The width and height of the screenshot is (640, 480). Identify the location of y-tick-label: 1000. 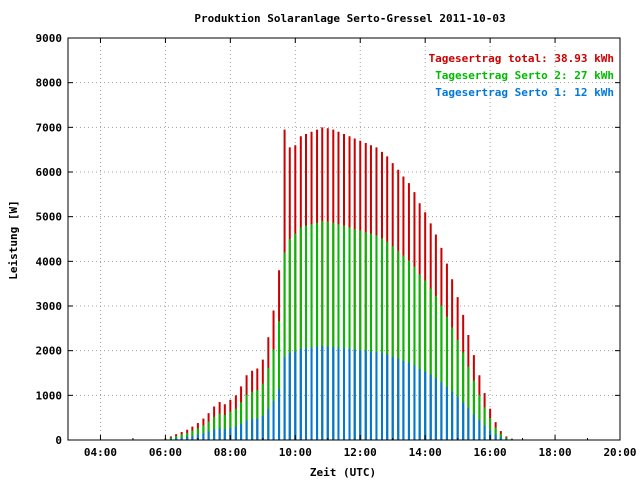
(49, 395).